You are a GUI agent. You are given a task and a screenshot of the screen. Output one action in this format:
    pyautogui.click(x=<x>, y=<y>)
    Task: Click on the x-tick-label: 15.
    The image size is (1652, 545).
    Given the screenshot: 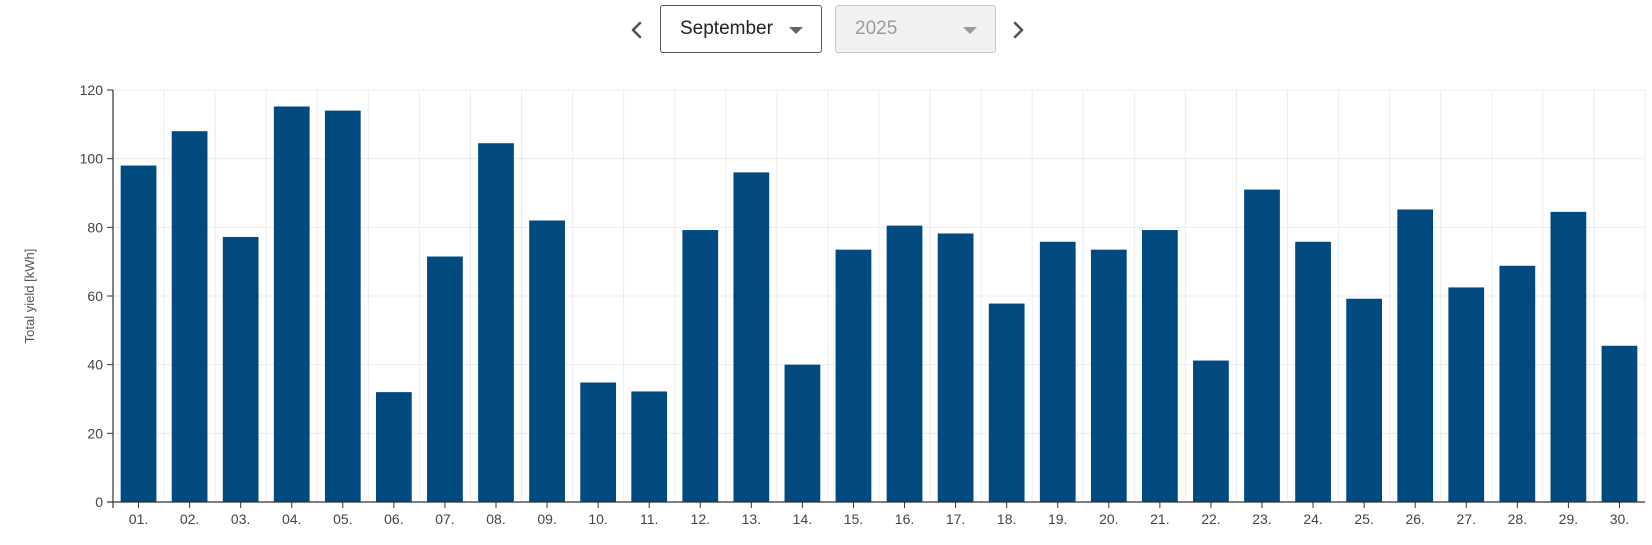 What is the action you would take?
    pyautogui.click(x=853, y=519)
    